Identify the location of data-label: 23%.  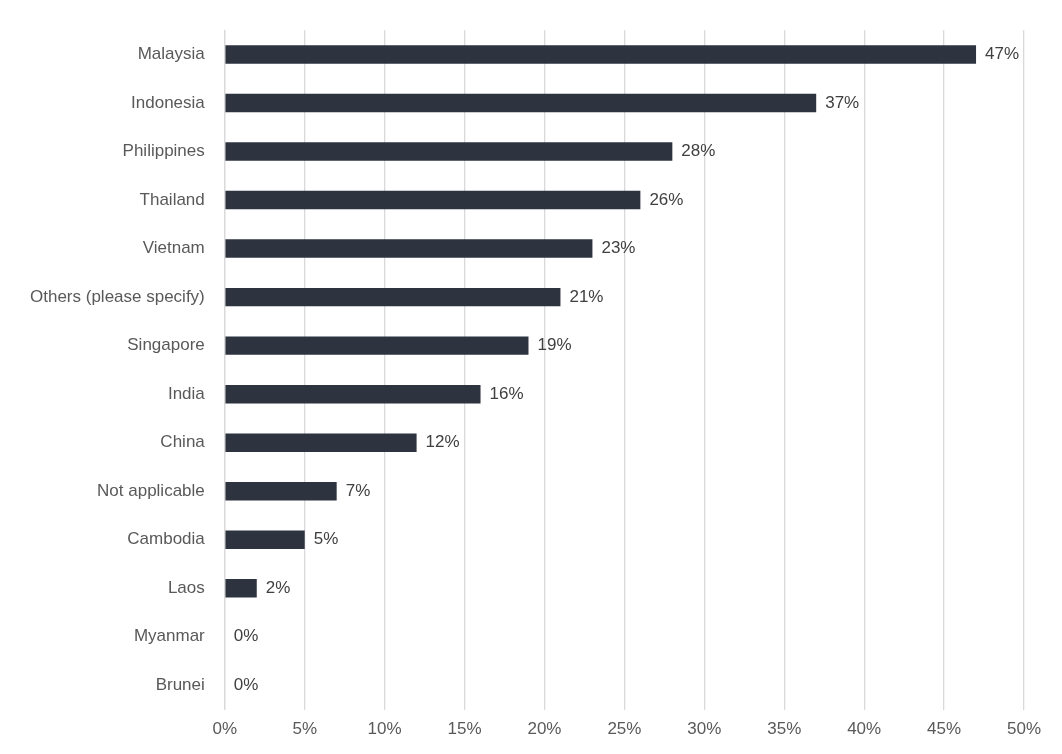
(618, 248).